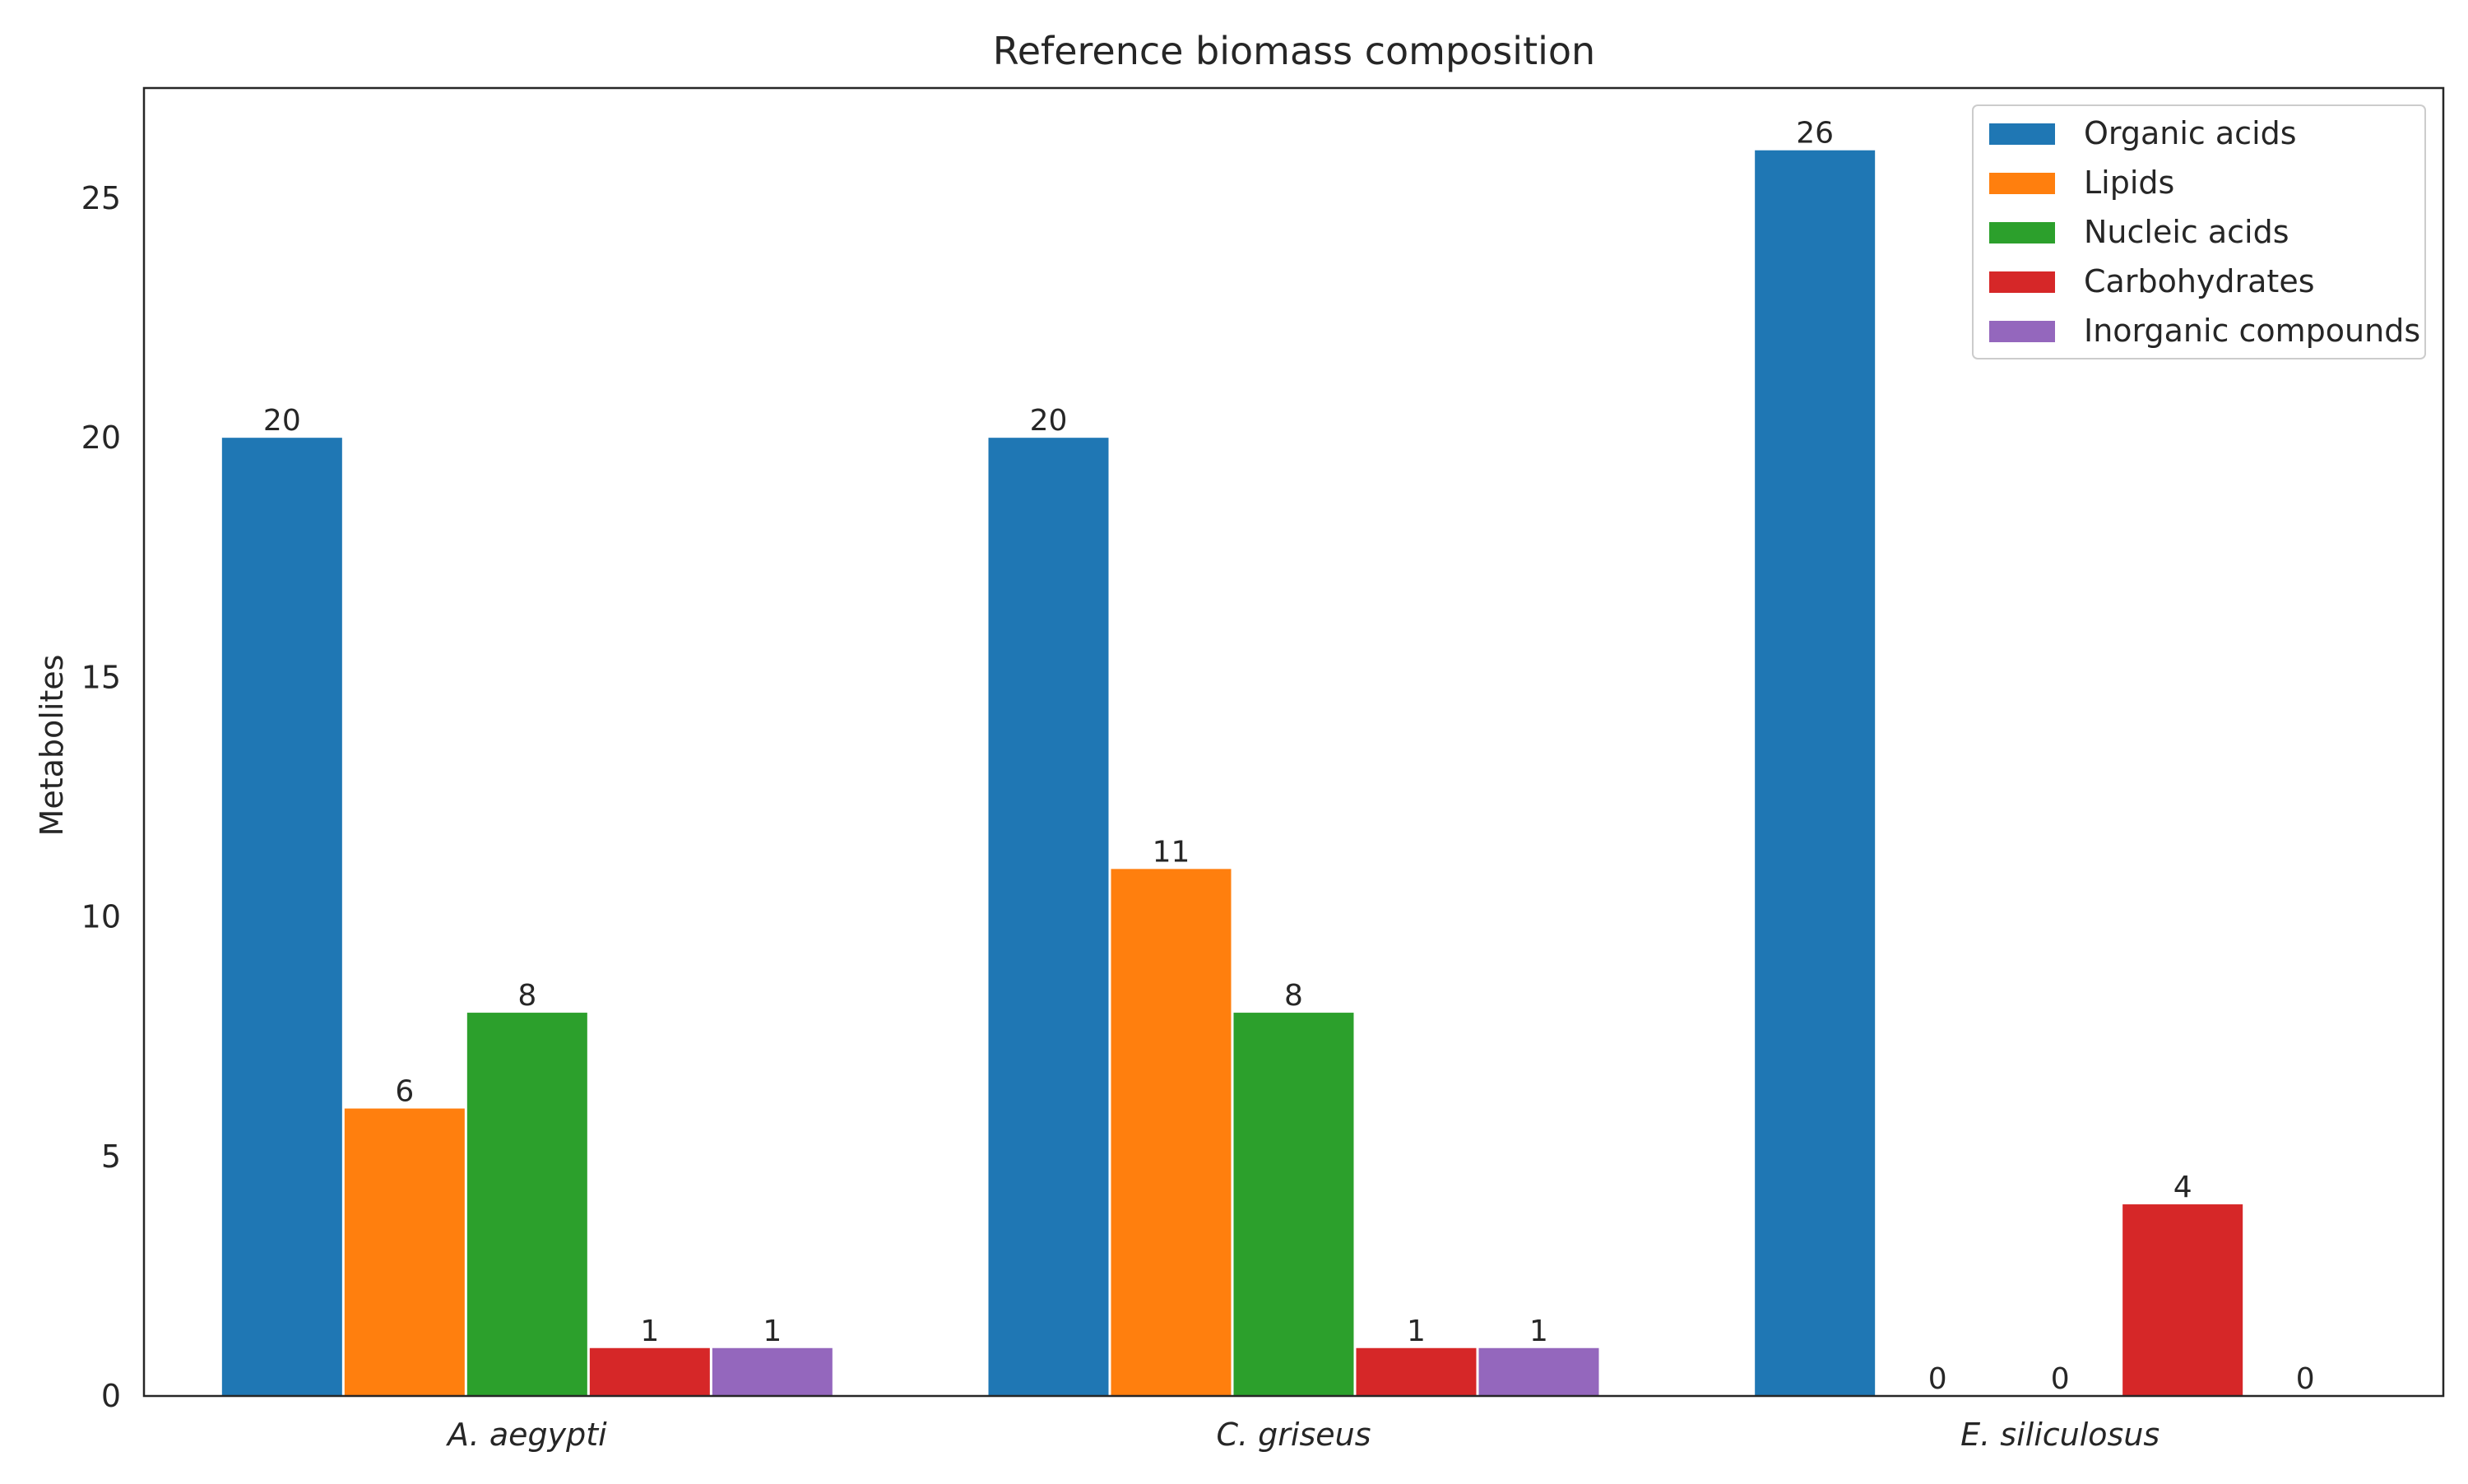  What do you see at coordinates (2060, 1435) in the screenshot?
I see `x-tick-label: E. siliculosus` at bounding box center [2060, 1435].